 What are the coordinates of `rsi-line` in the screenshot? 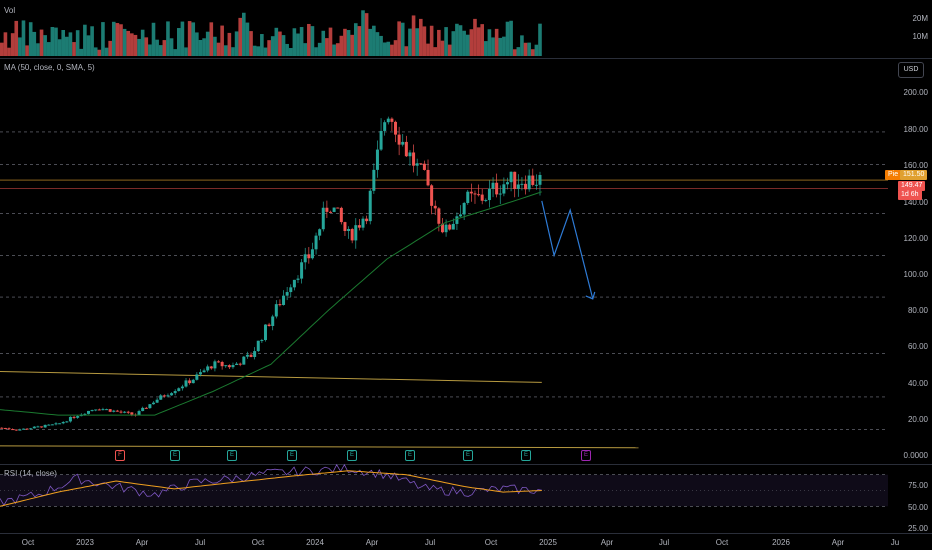 It's located at (271, 484).